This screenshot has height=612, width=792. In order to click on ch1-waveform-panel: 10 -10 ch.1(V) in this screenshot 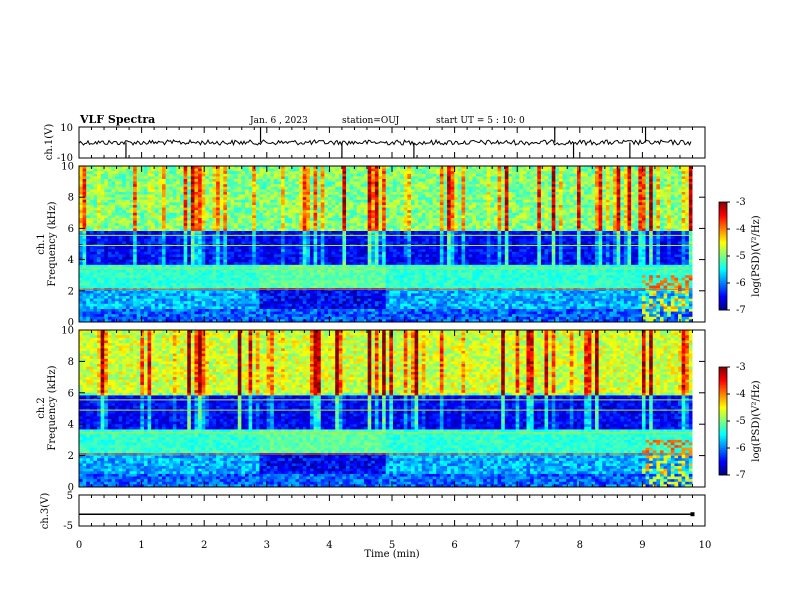, I will do `click(375, 143)`.